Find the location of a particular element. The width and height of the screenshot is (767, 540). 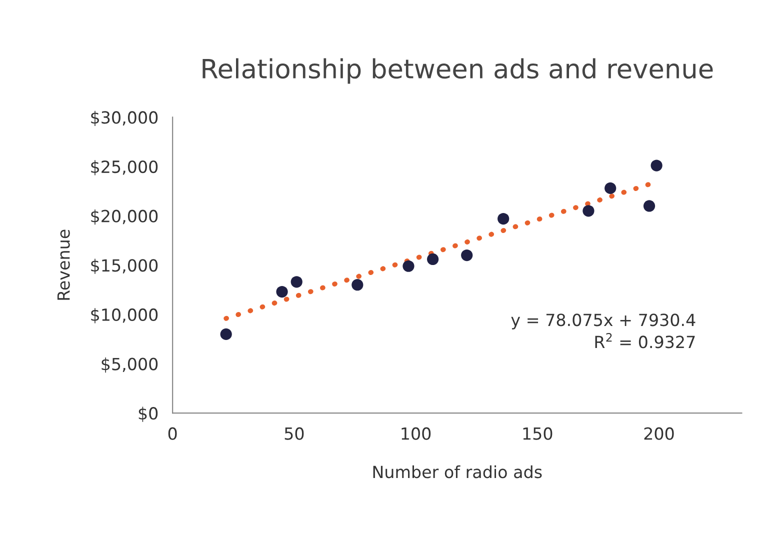

x-tick-label: 50 is located at coordinates (294, 433).